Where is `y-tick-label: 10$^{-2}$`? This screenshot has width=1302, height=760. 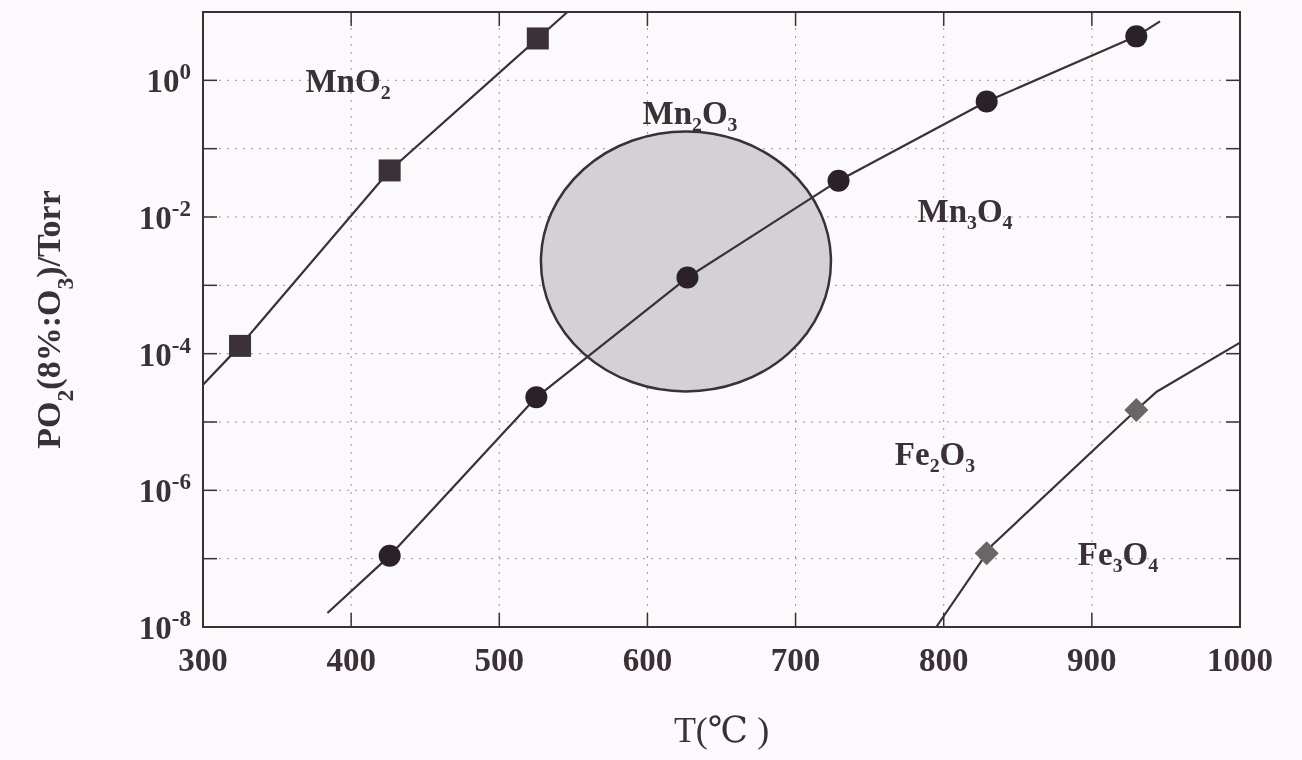
y-tick-label: 10$^{-2}$ is located at coordinates (164, 215).